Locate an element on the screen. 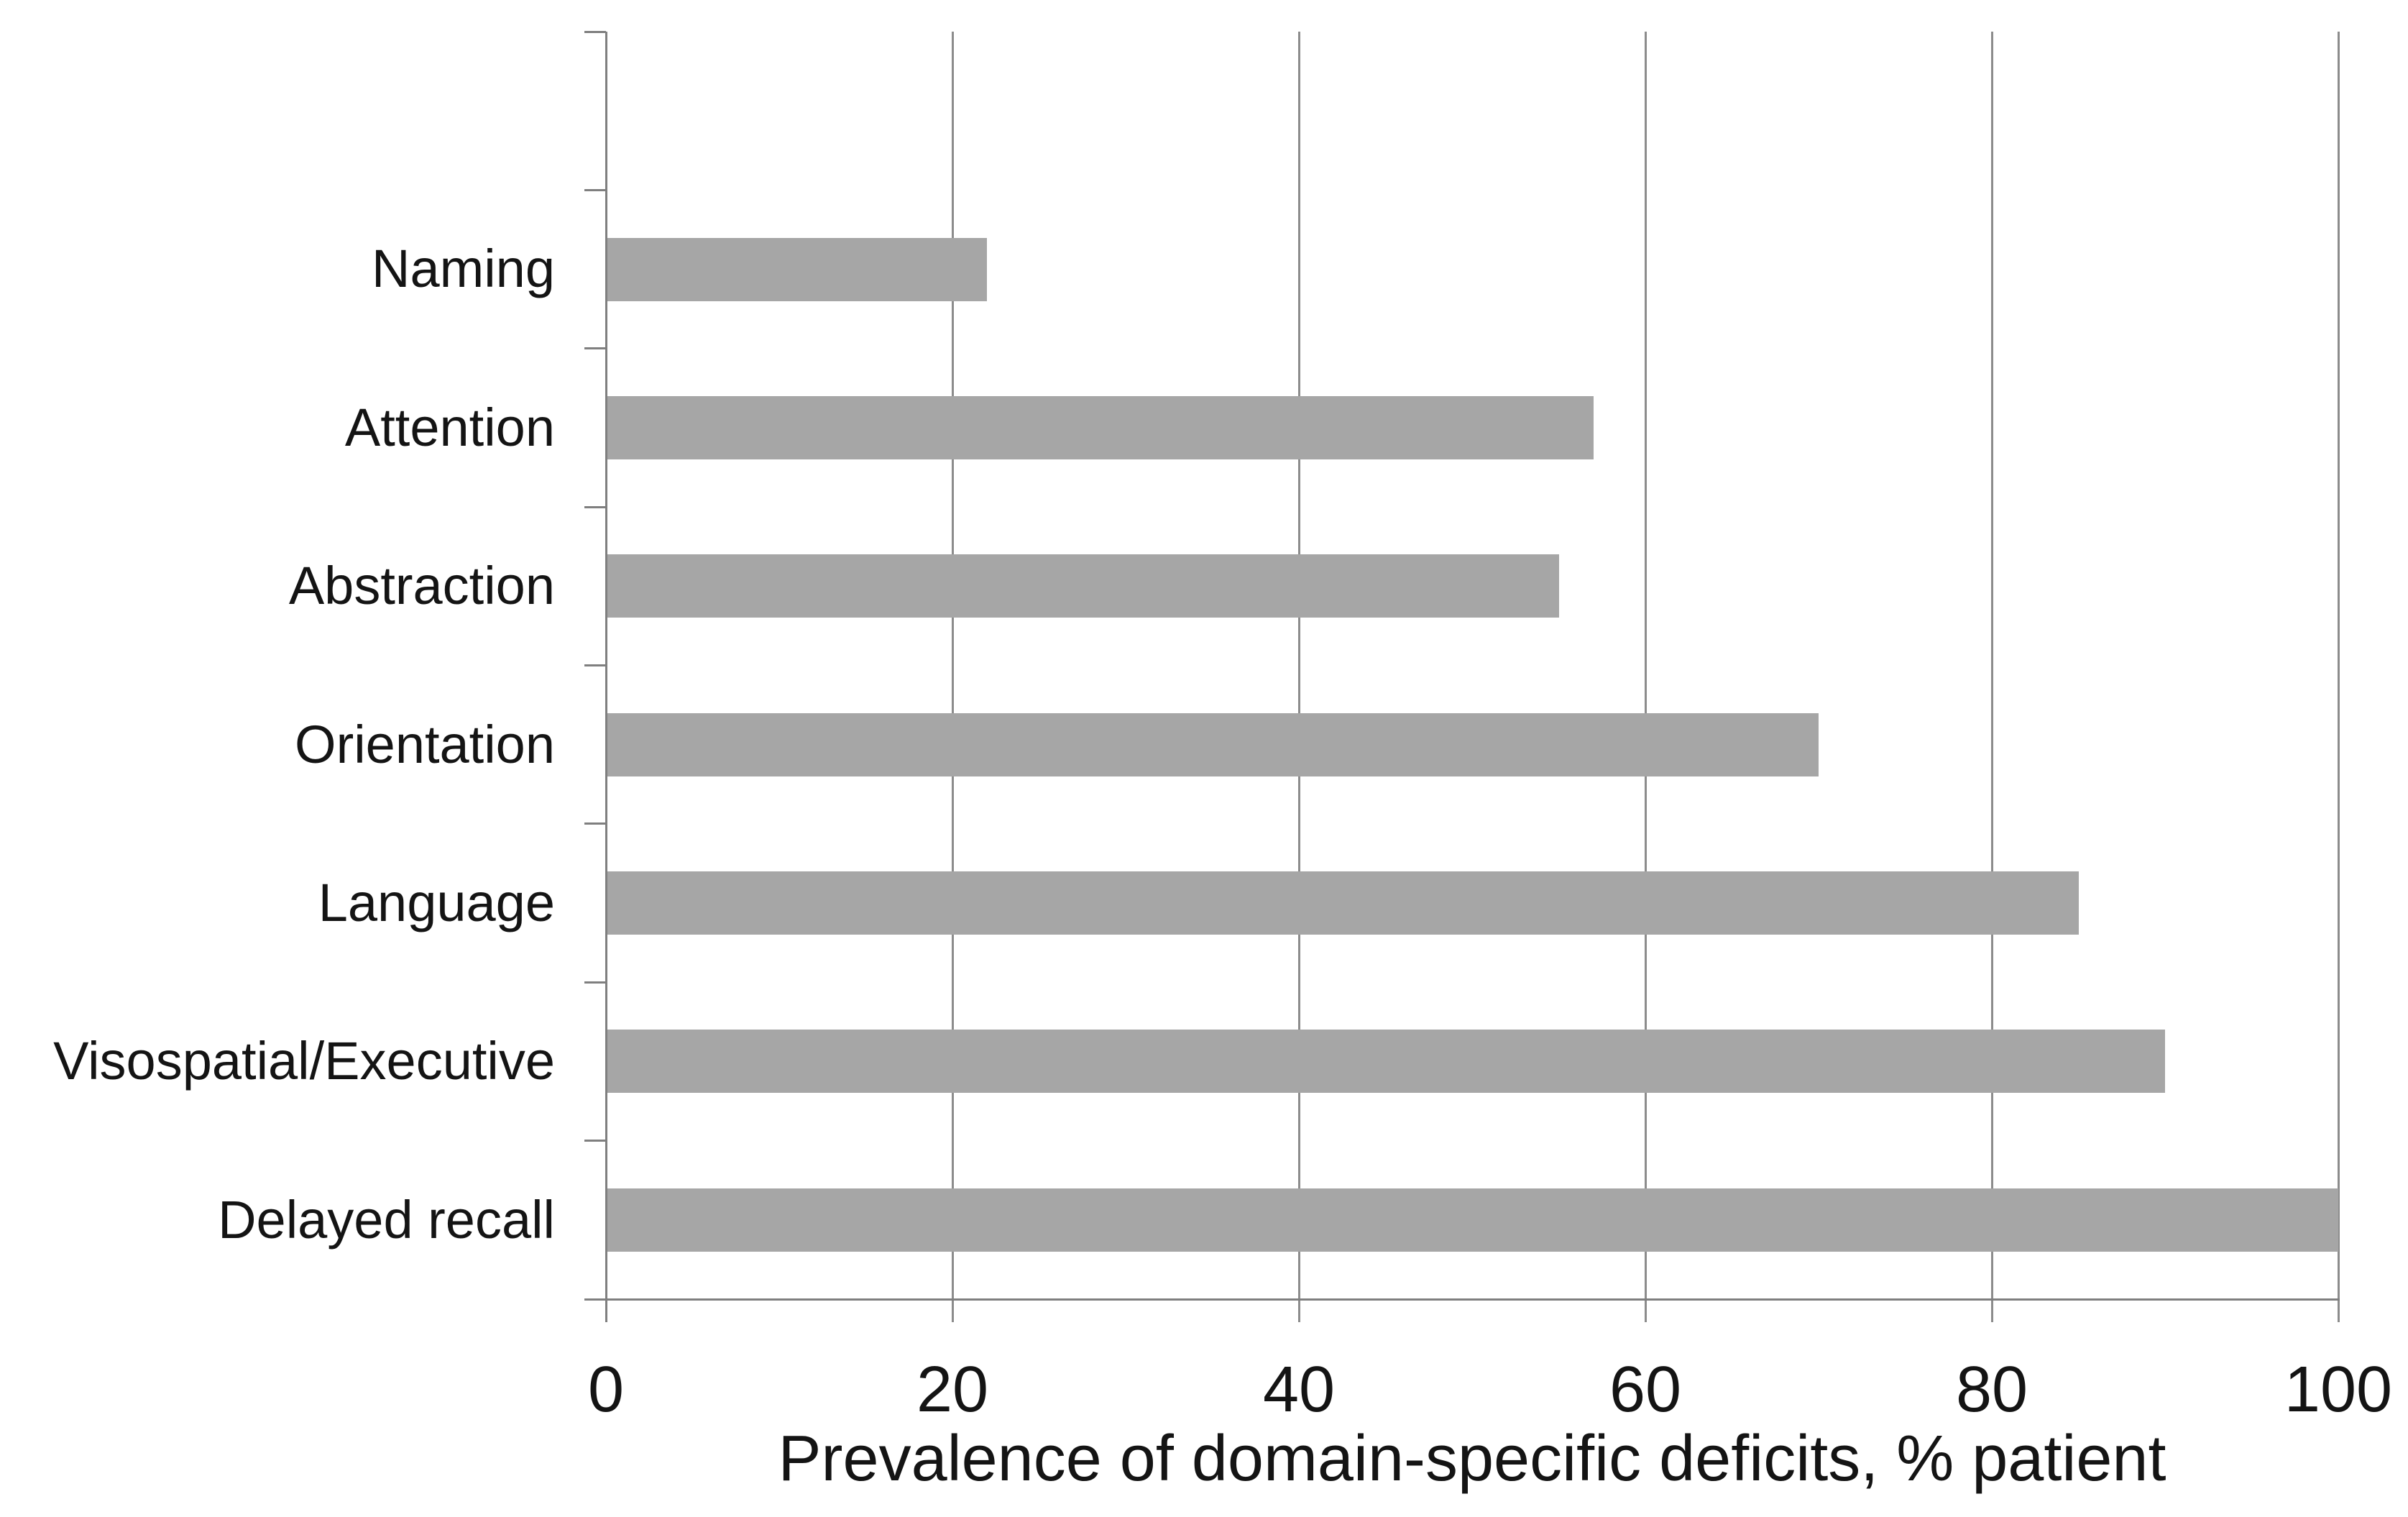  x-tick-label: 40 is located at coordinates (1299, 1390).